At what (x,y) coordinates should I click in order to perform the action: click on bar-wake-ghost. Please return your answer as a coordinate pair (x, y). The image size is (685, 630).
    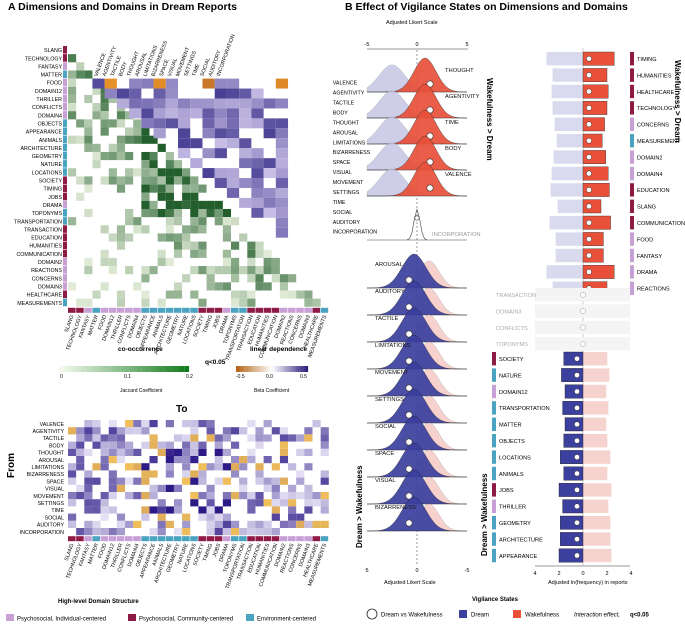
    Looking at the image, I should click on (596, 506).